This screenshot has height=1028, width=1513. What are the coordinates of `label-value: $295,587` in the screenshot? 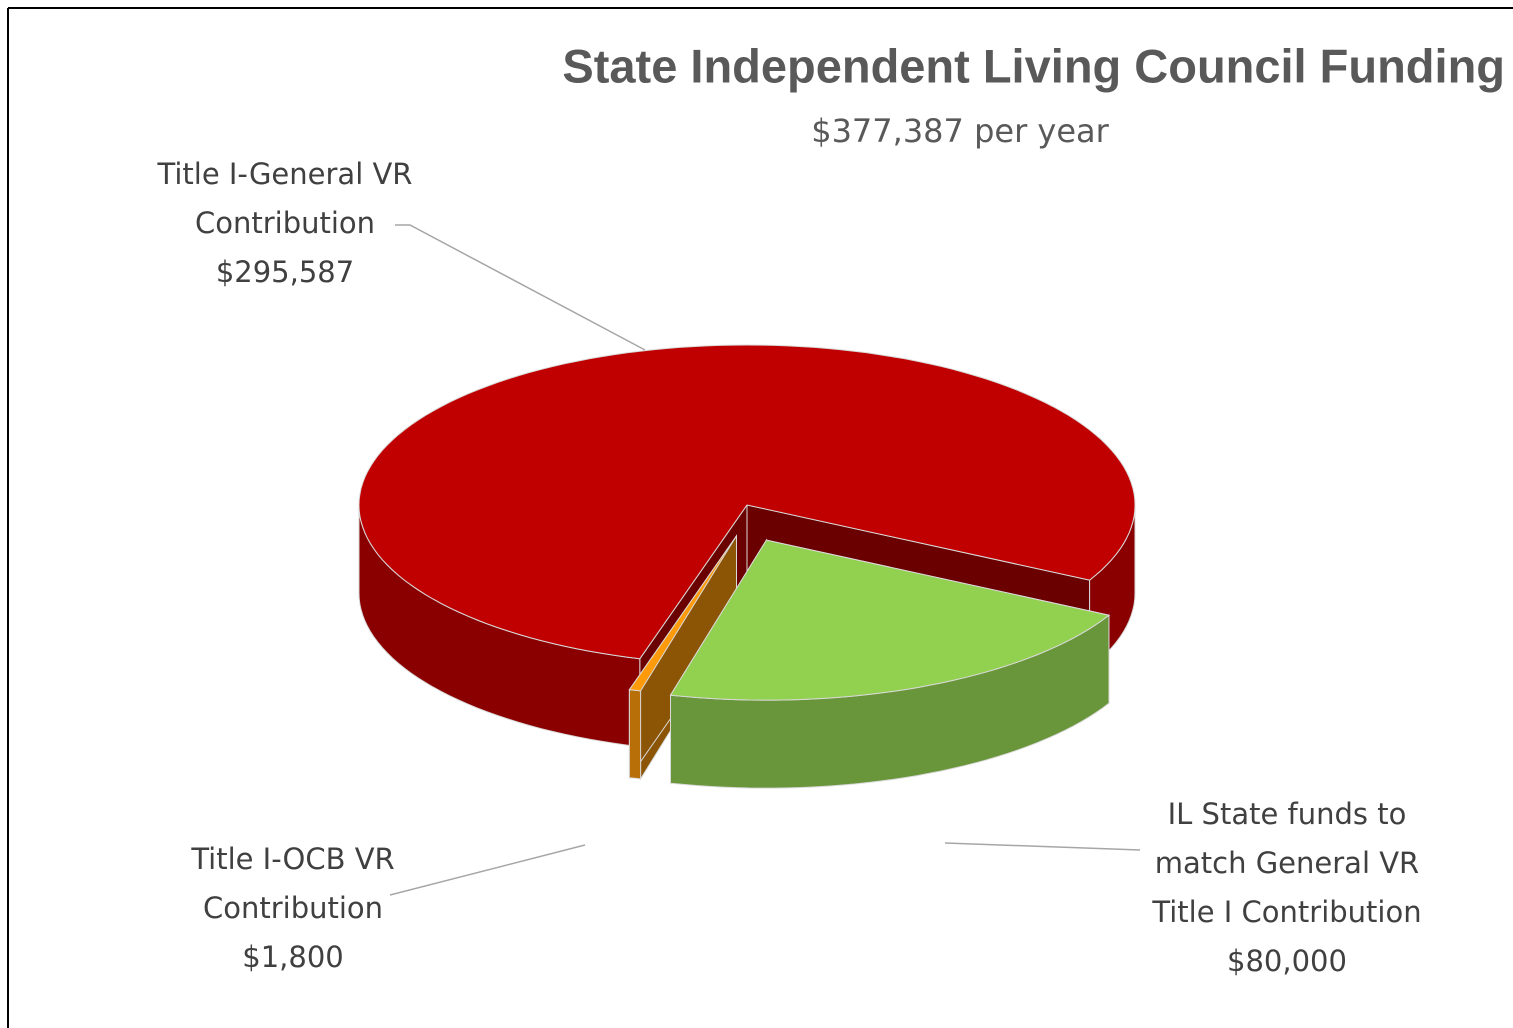 It's located at (285, 272).